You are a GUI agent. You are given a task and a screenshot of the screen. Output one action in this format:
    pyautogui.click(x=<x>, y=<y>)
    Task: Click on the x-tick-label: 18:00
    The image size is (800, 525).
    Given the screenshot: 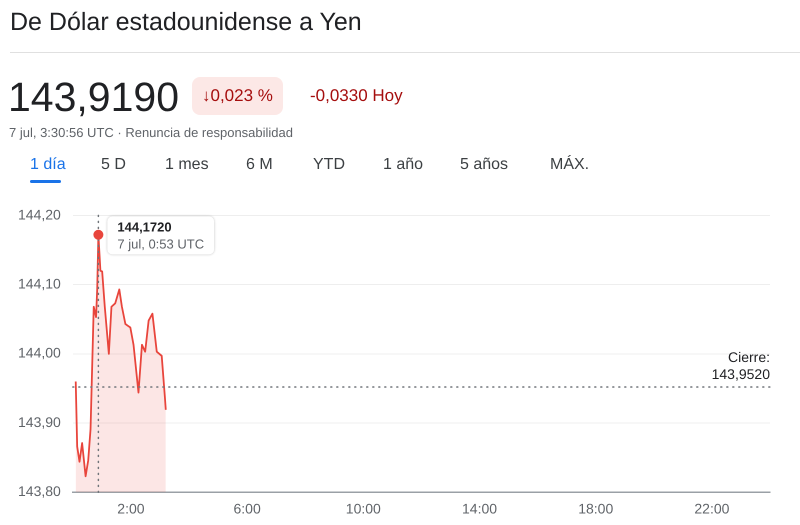 What is the action you would take?
    pyautogui.click(x=596, y=508)
    